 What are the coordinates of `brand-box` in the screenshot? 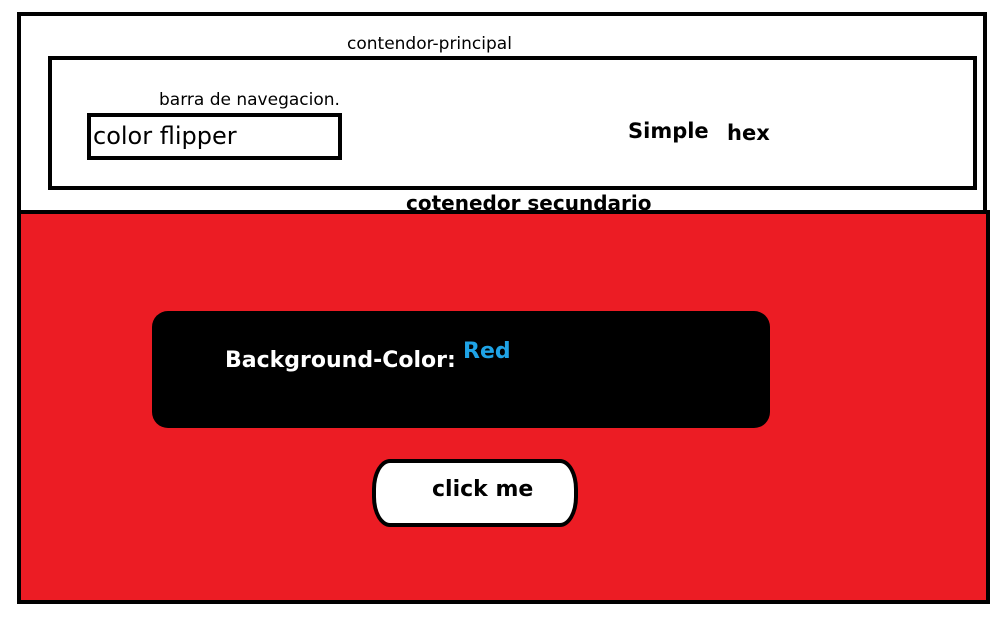 It's located at (214, 136).